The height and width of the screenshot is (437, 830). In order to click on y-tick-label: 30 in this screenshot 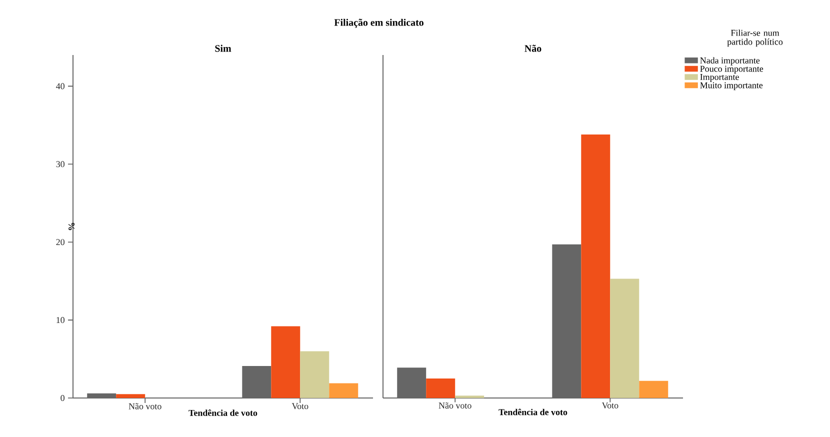, I will do `click(60, 164)`.